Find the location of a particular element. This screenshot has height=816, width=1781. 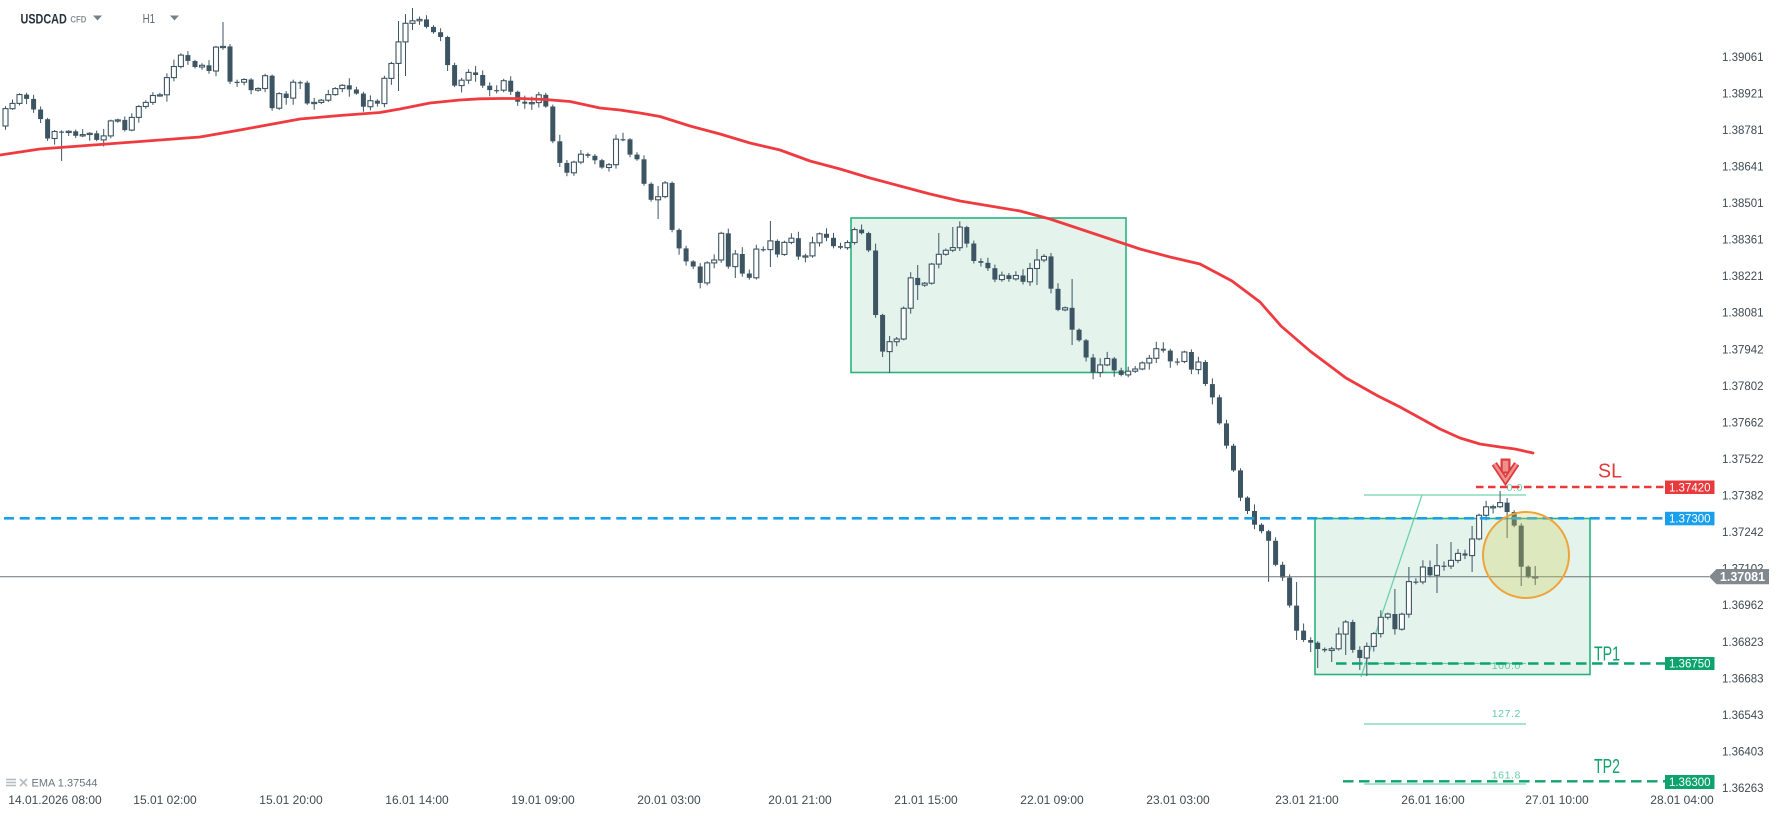

svg-text: 161.8 is located at coordinates (1506, 776).